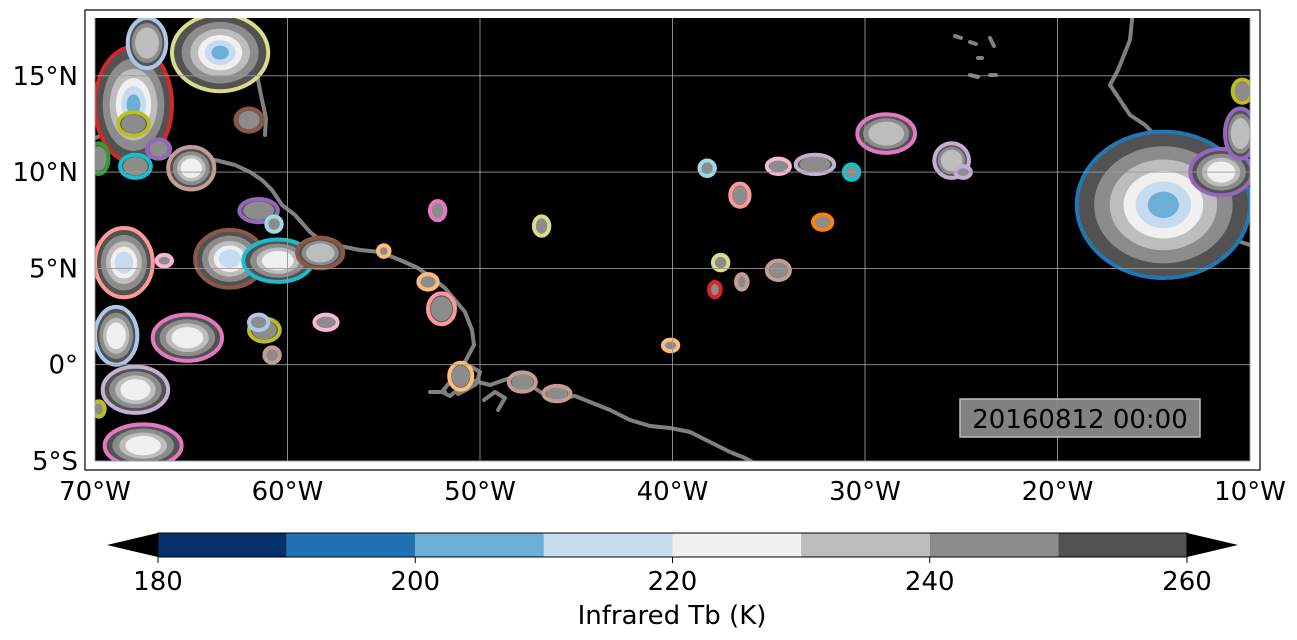 This screenshot has height=640, width=1297. What do you see at coordinates (1187, 582) in the screenshot?
I see `colorbar-tick-label: 260` at bounding box center [1187, 582].